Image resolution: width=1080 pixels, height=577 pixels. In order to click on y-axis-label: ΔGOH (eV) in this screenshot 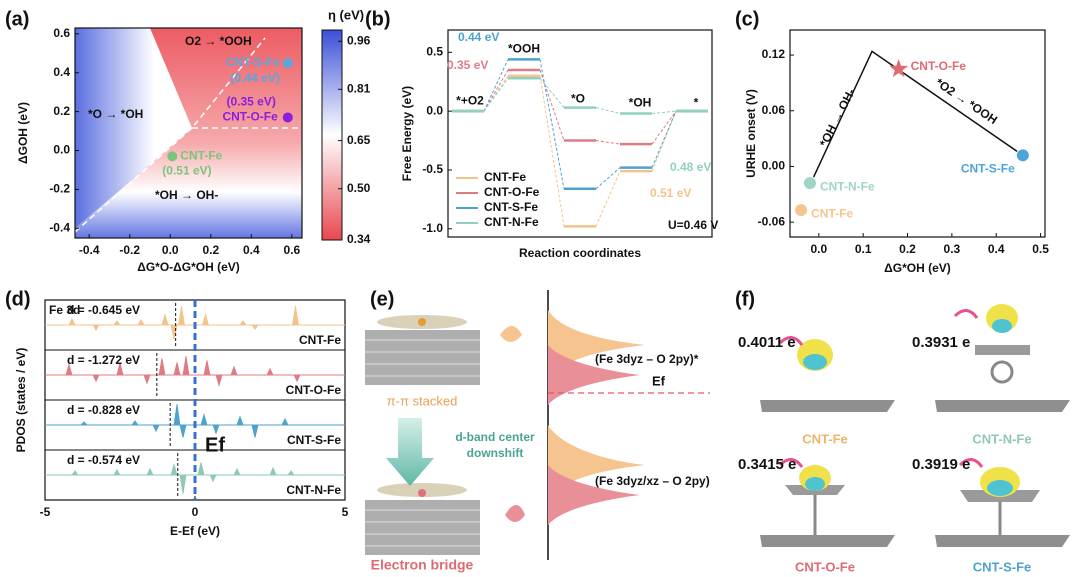, I will do `click(23, 133)`.